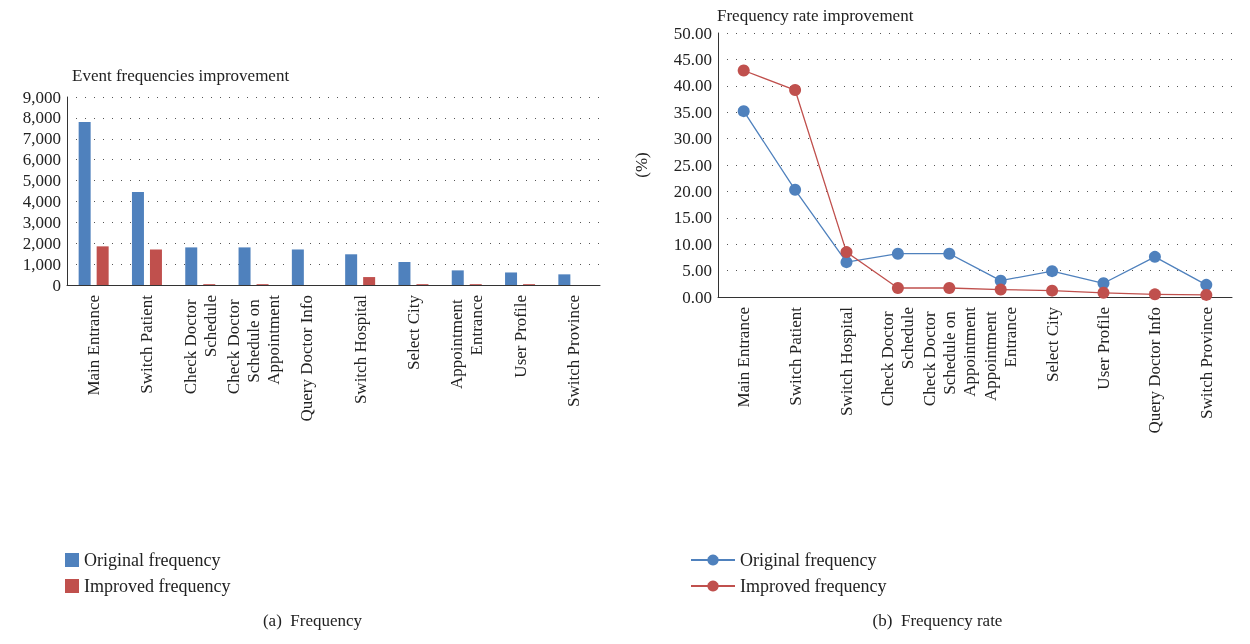 The height and width of the screenshot is (644, 1250). What do you see at coordinates (41, 139) in the screenshot?
I see `y-tick-label: 7,000` at bounding box center [41, 139].